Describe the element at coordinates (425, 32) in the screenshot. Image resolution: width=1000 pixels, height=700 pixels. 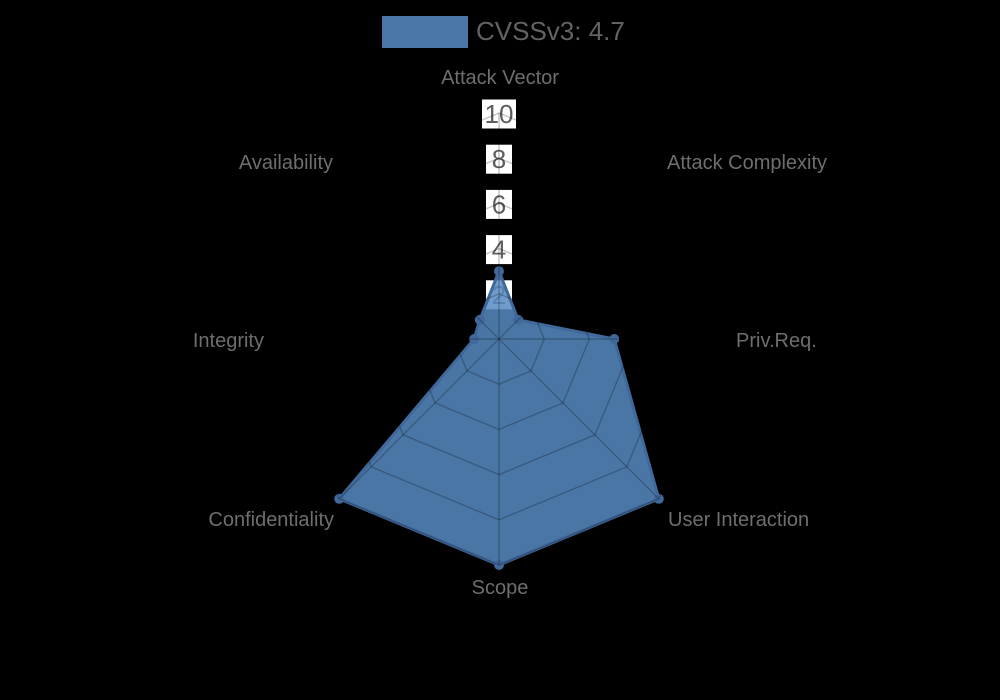
I see `legend-swatch` at that location.